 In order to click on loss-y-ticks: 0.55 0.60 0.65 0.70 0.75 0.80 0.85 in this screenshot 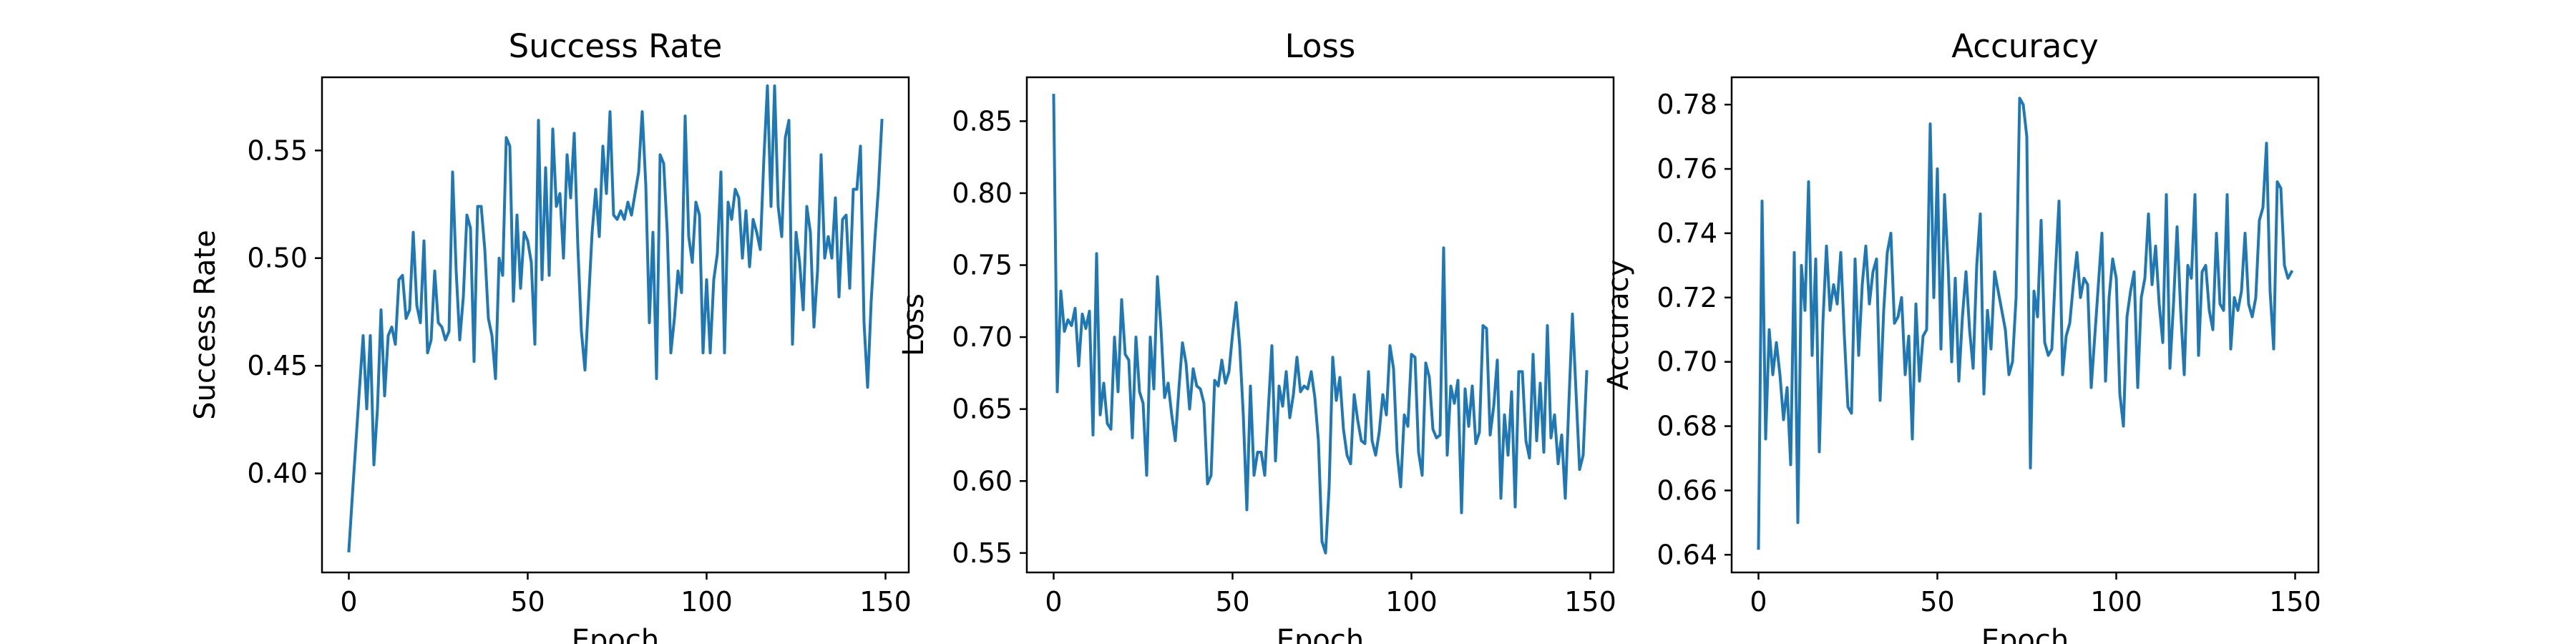, I will do `click(989, 337)`.